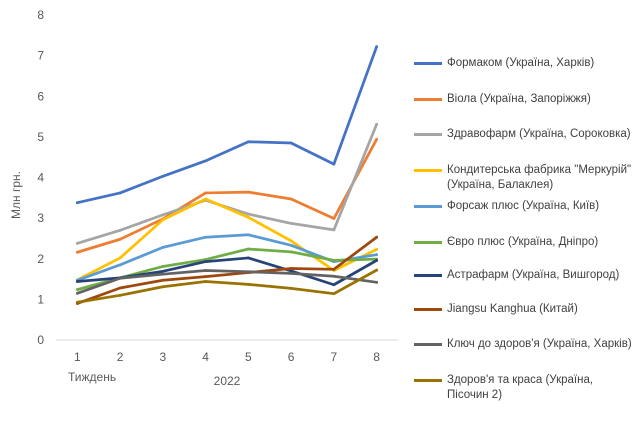  I want to click on legend-label: Здравофарм (Україна, Сороковка), so click(539, 134).